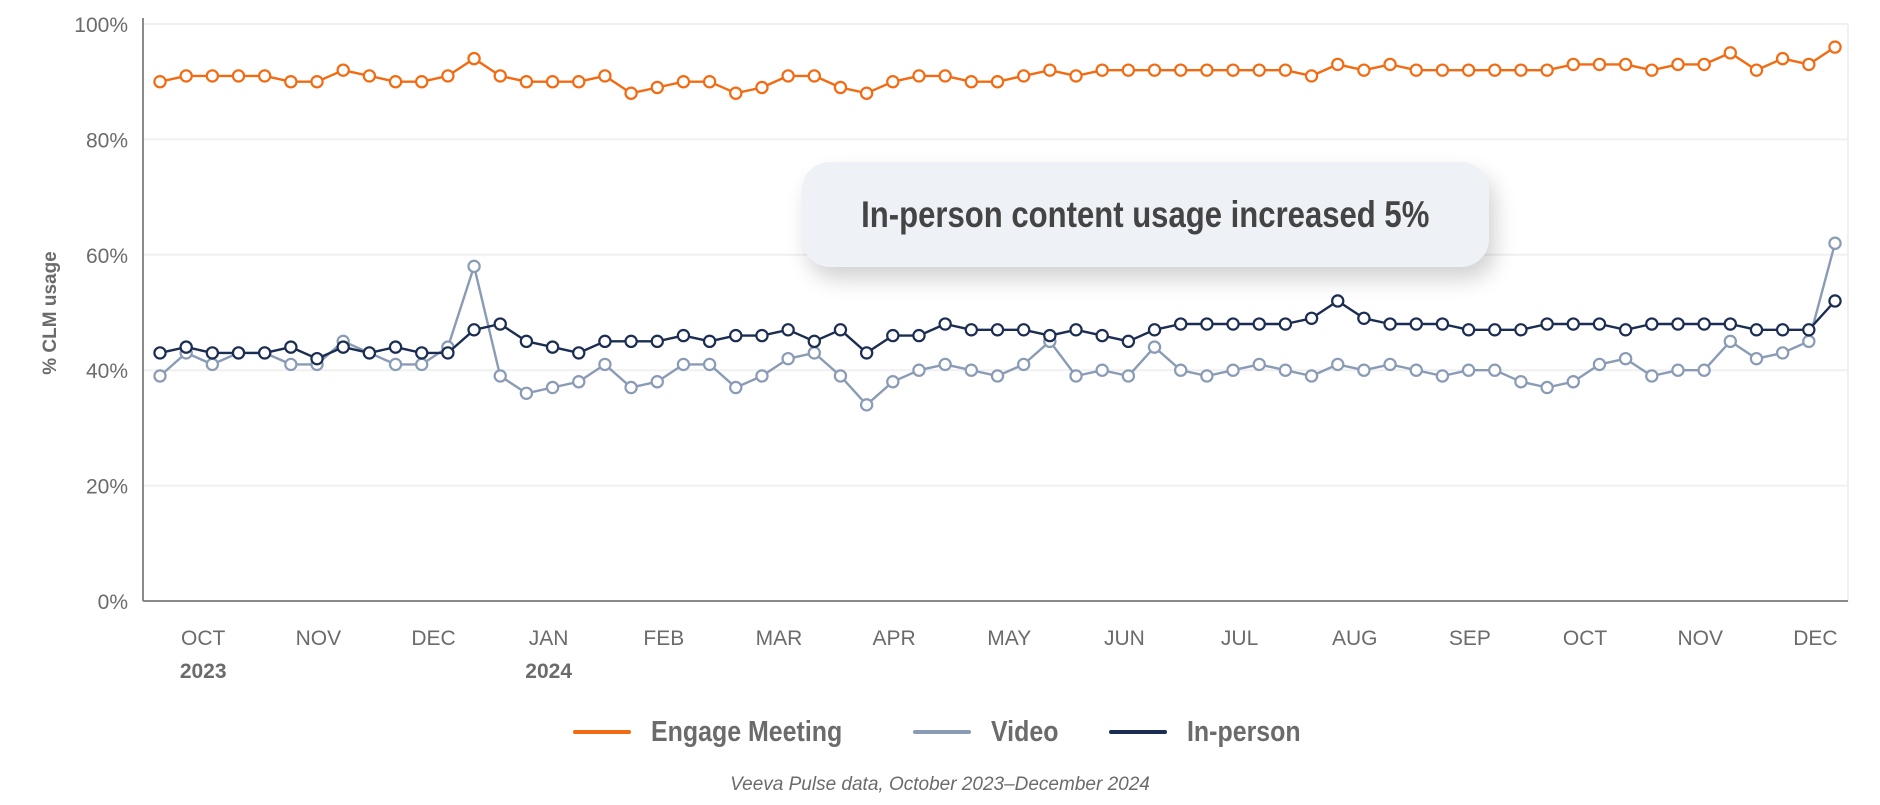 This screenshot has height=805, width=1880. Describe the element at coordinates (716, 732) in the screenshot. I see `legend-item-engage-meeting: Engage Meeting` at that location.